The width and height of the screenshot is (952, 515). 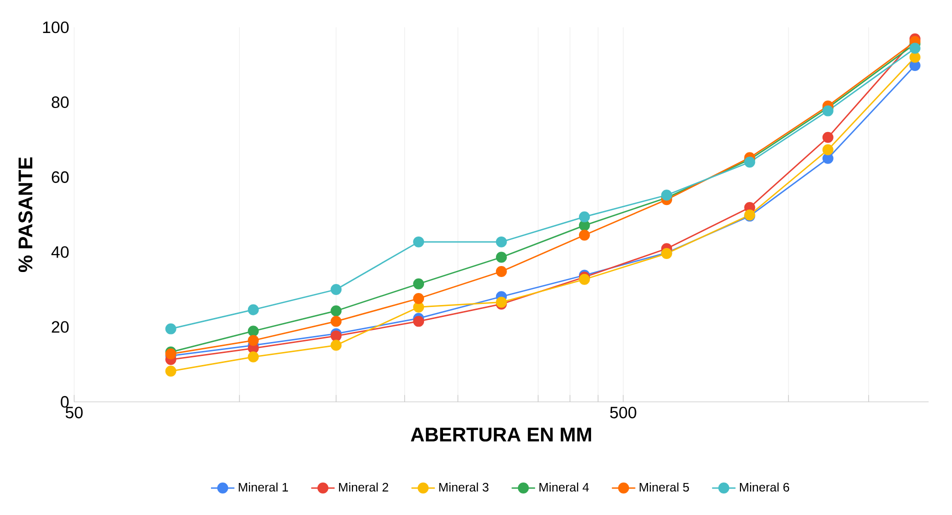 What do you see at coordinates (463, 487) in the screenshot?
I see `legend-label: Mineral 3` at bounding box center [463, 487].